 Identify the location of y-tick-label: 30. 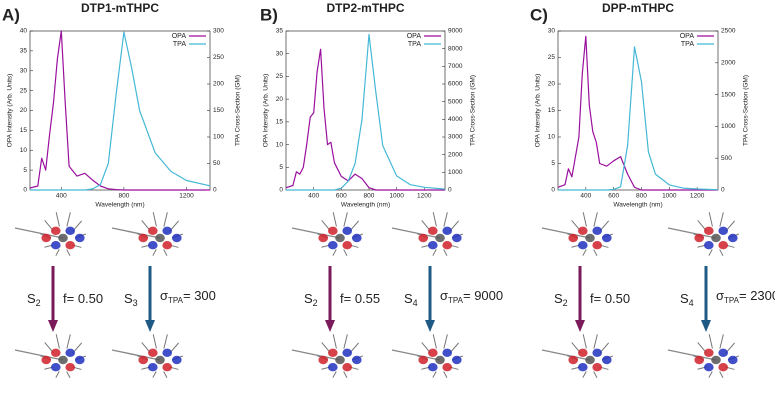
(280, 53).